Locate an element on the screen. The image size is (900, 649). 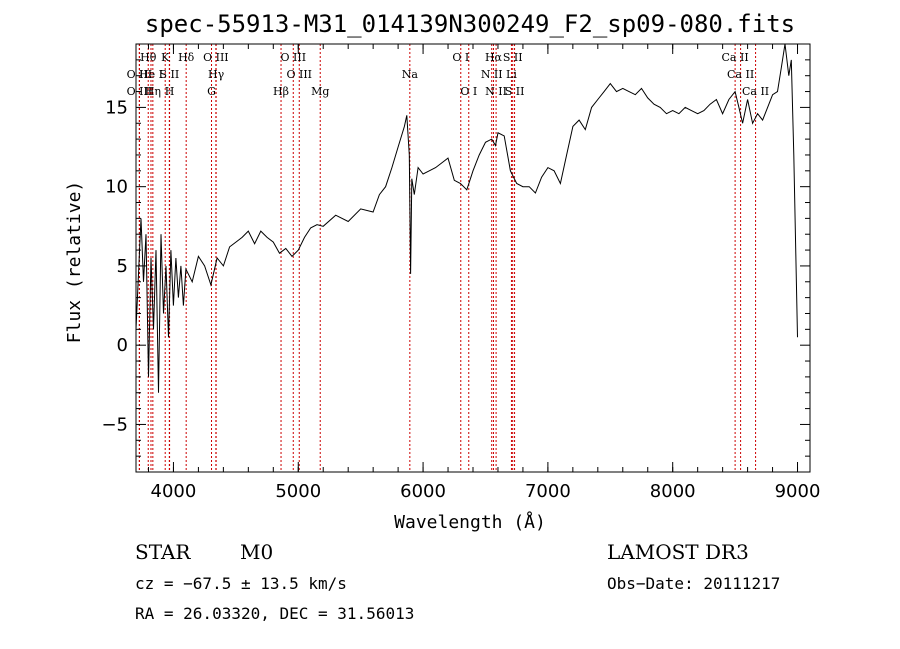
line-label-12: Hβ is located at coordinates (281, 91).